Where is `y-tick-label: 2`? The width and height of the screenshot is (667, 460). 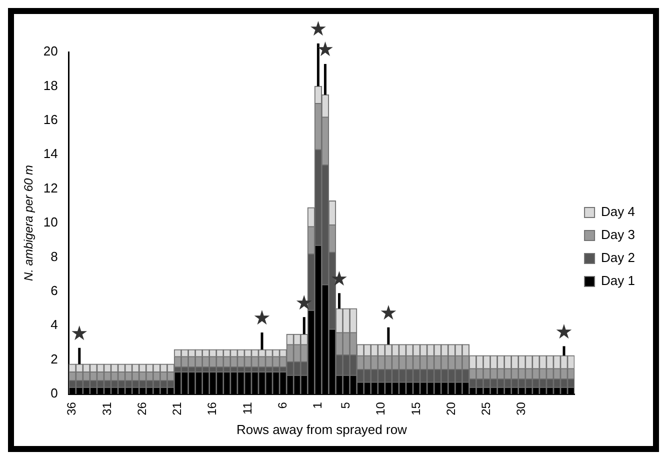 y-tick-label: 2 is located at coordinates (54, 358).